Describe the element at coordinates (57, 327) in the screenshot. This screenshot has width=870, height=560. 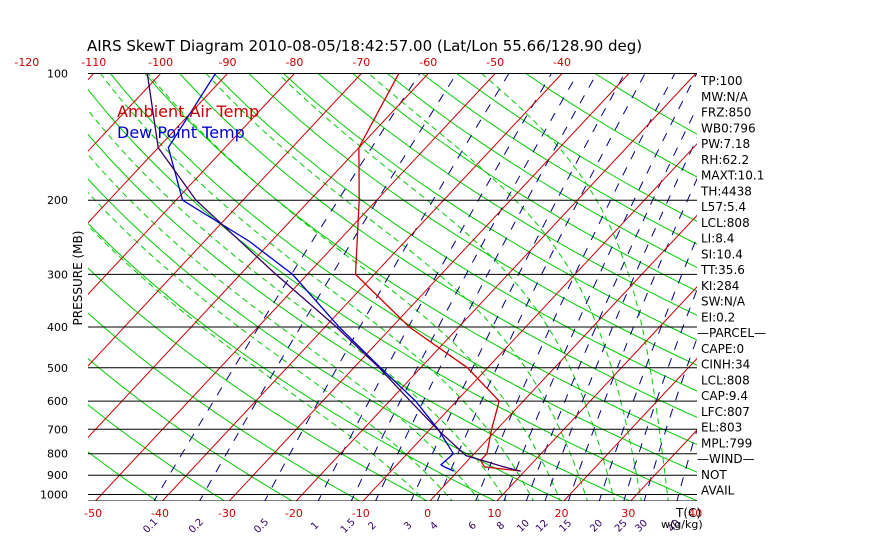
I see `pressure-tick-label: 400` at that location.